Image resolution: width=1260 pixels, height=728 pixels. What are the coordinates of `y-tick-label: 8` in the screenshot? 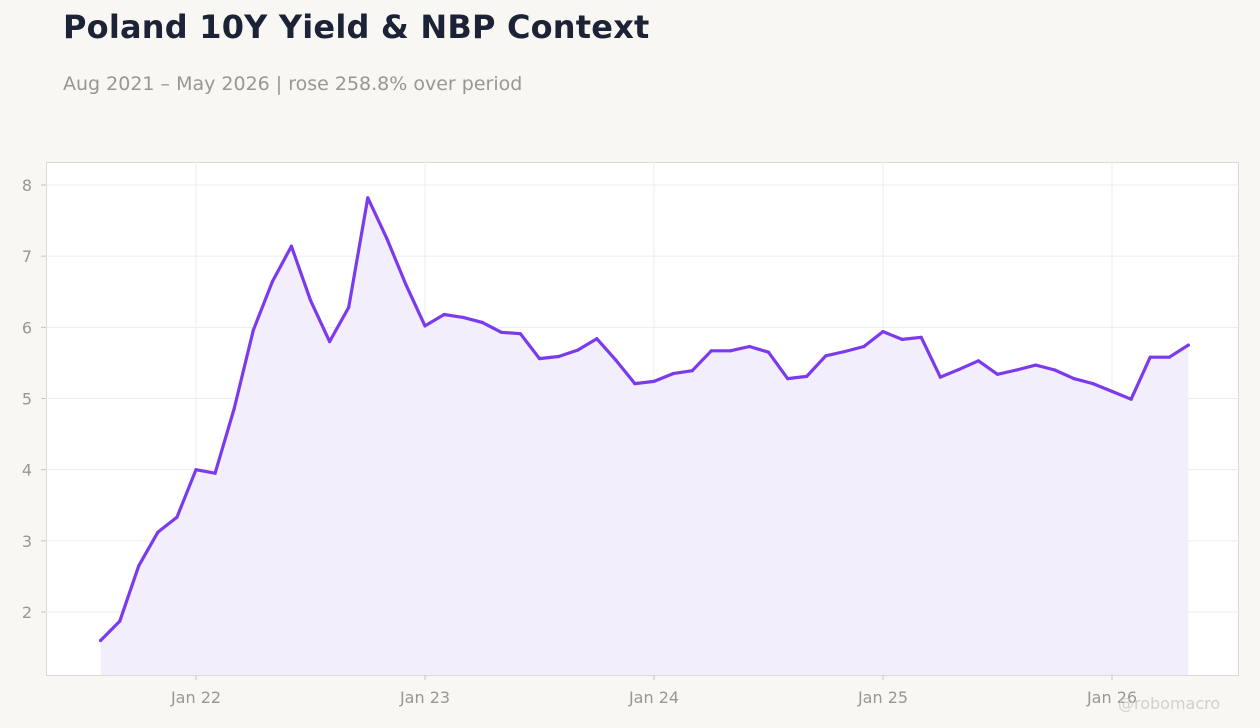 It's located at (27, 185).